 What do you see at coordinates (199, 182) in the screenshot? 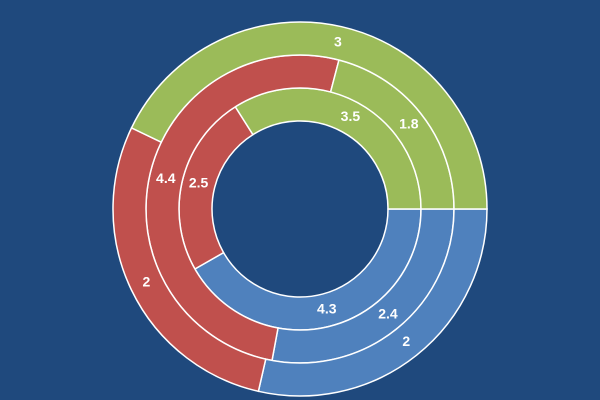
I see `data-label: 2.5` at bounding box center [199, 182].